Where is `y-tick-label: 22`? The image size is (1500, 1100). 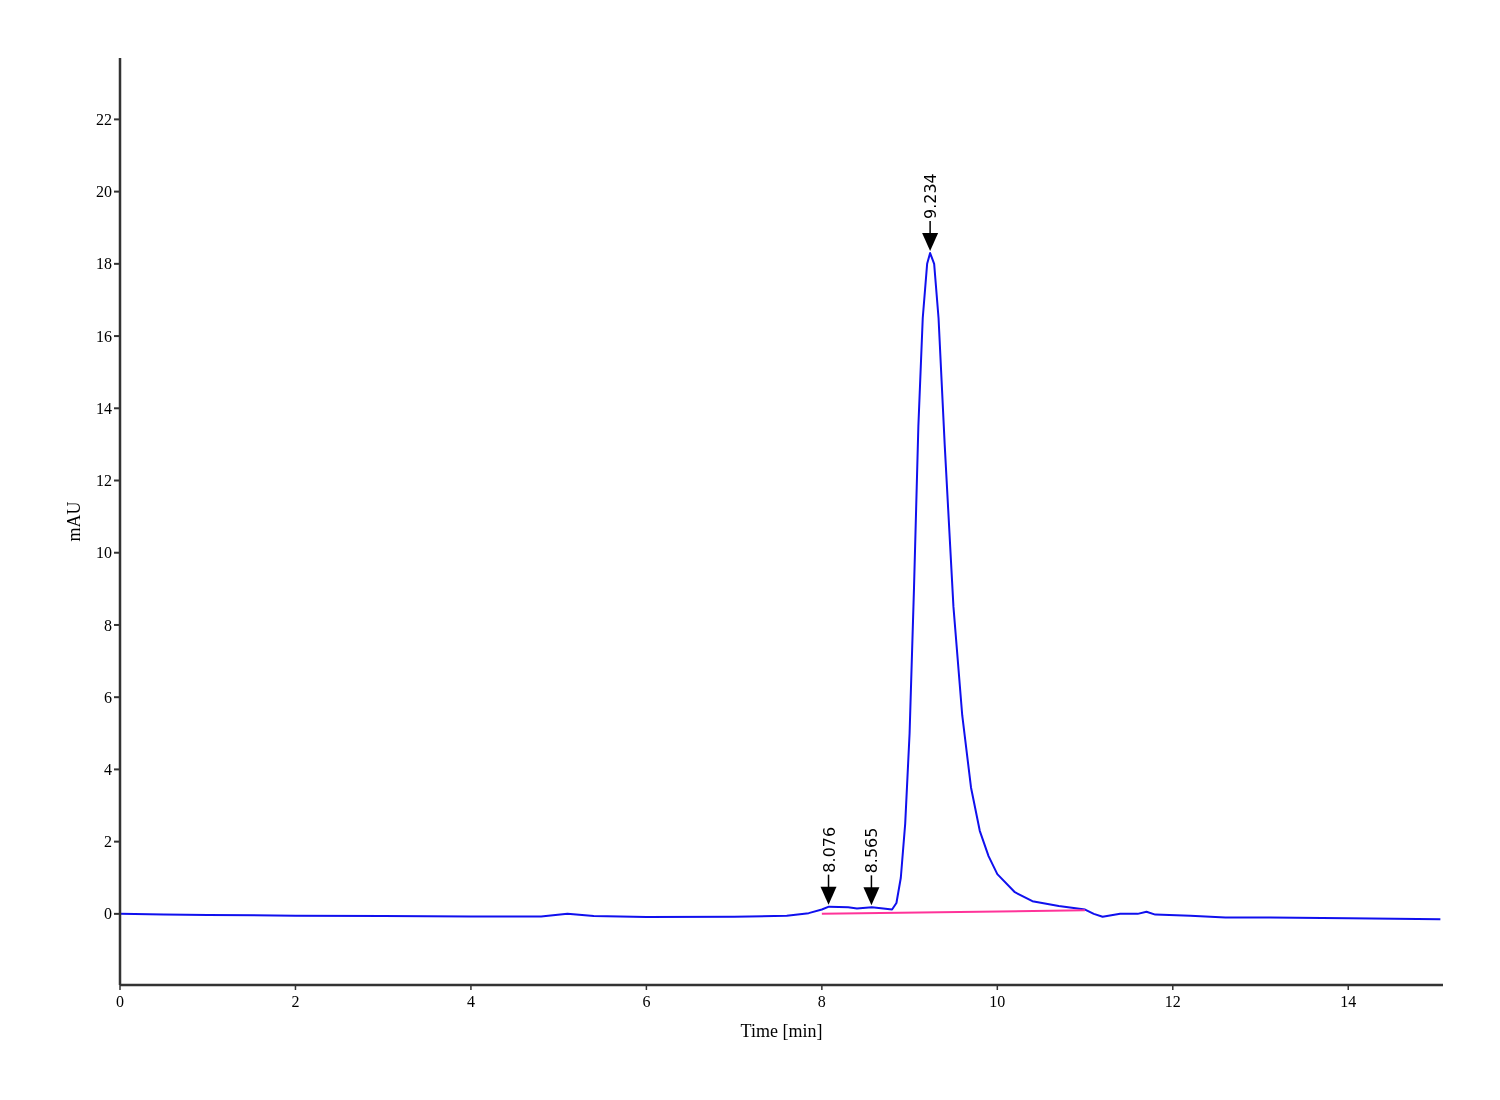 y-tick-label: 22 is located at coordinates (104, 119).